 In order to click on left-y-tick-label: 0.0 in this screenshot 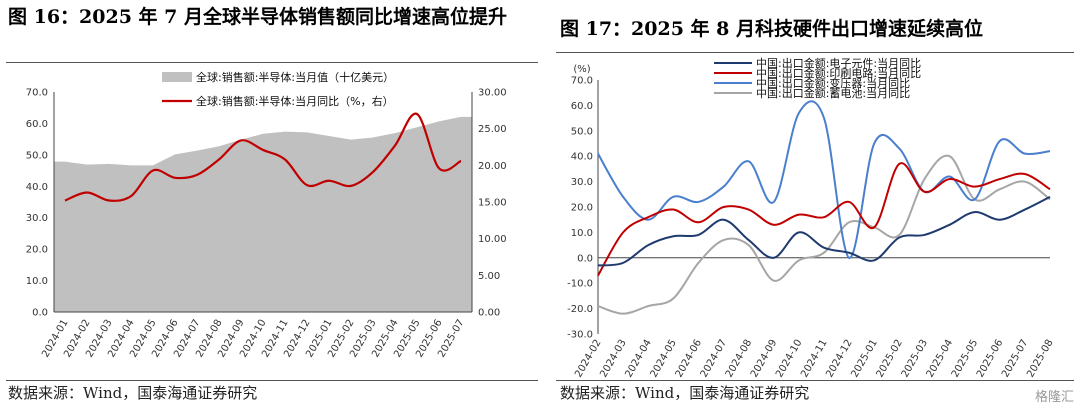, I will do `click(40, 313)`.